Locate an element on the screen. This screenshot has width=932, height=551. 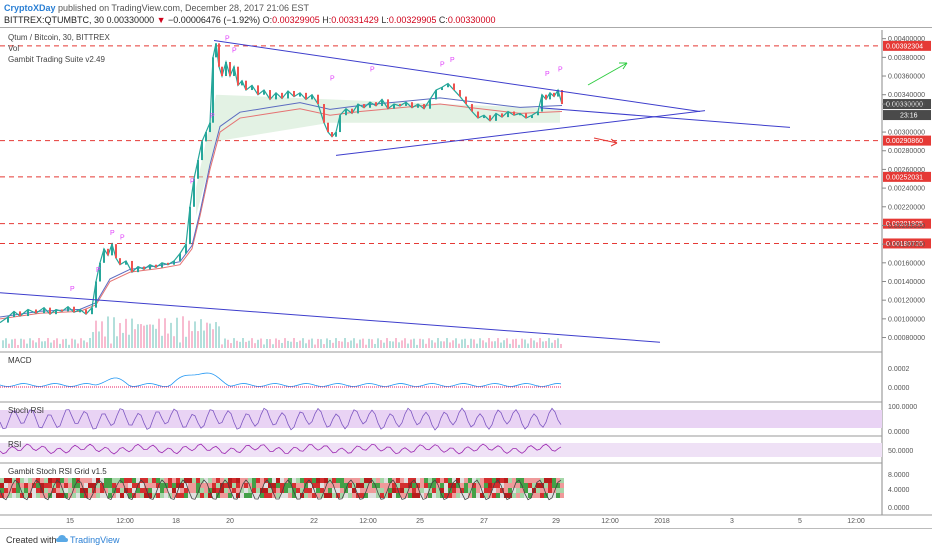
price-tick-label: 0.00180000 is located at coordinates (906, 245).